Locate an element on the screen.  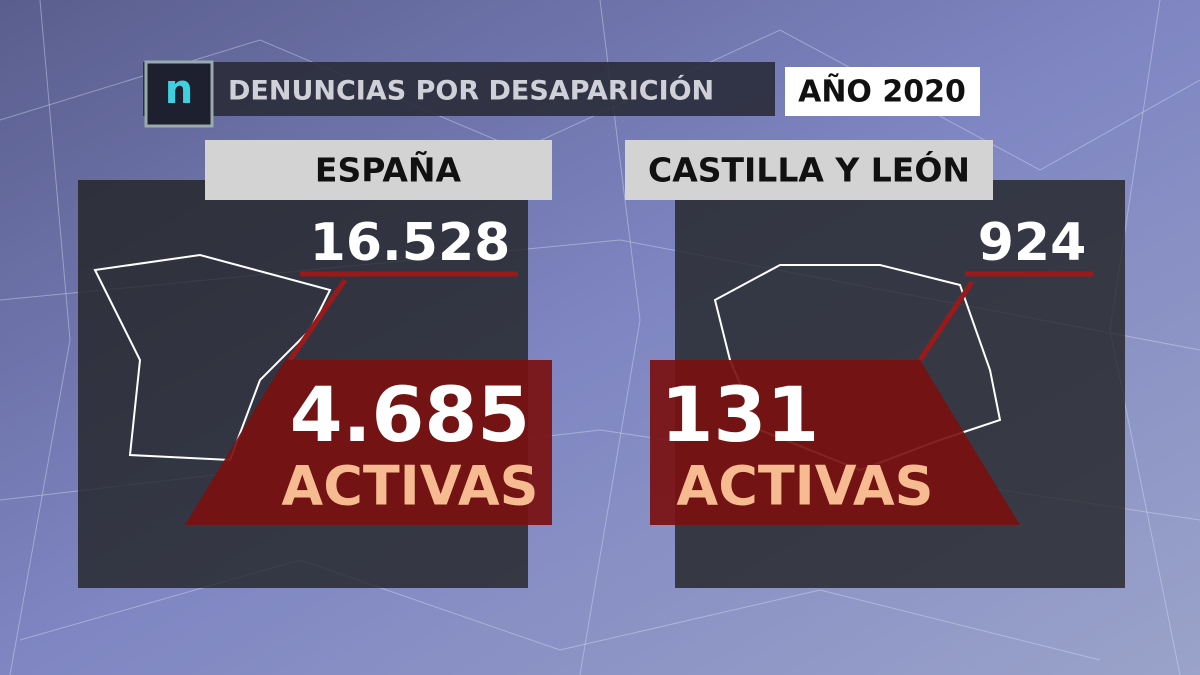
map-outline is located at coordinates (212, 357).